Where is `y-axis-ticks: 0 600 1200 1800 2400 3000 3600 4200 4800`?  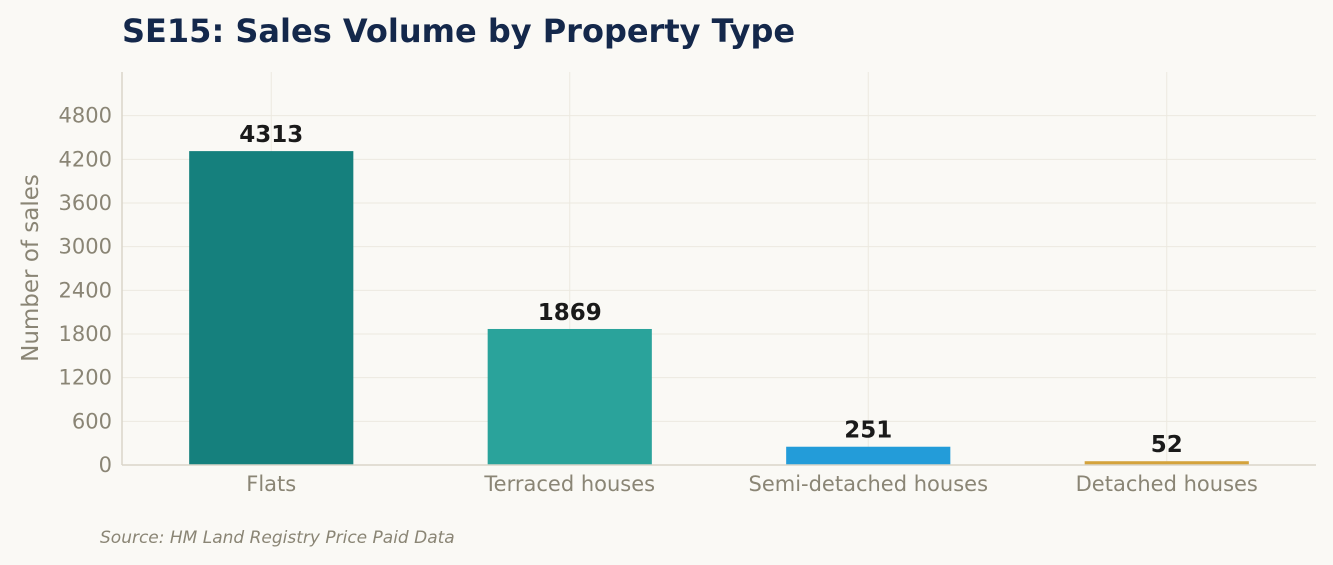 y-axis-ticks: 0 600 1200 1800 2400 3000 3600 4200 4800 is located at coordinates (85, 290).